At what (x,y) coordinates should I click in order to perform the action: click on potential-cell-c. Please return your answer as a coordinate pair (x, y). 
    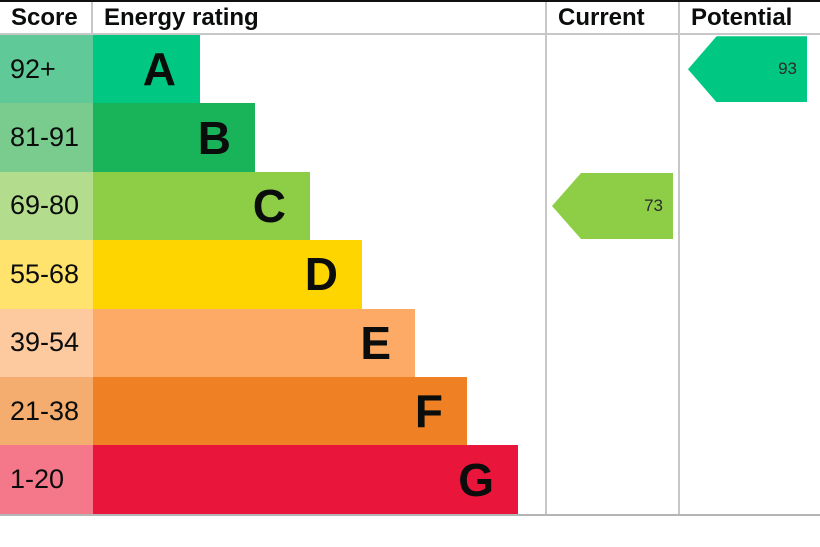
    Looking at the image, I should click on (749, 206).